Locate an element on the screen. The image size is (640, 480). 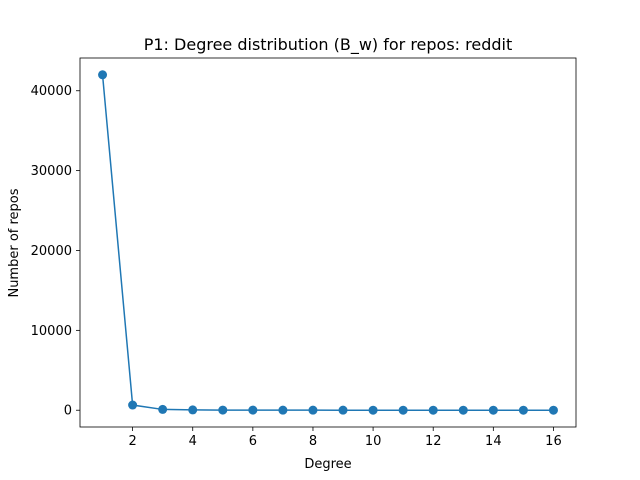
x-tick-label: 16 is located at coordinates (553, 441).